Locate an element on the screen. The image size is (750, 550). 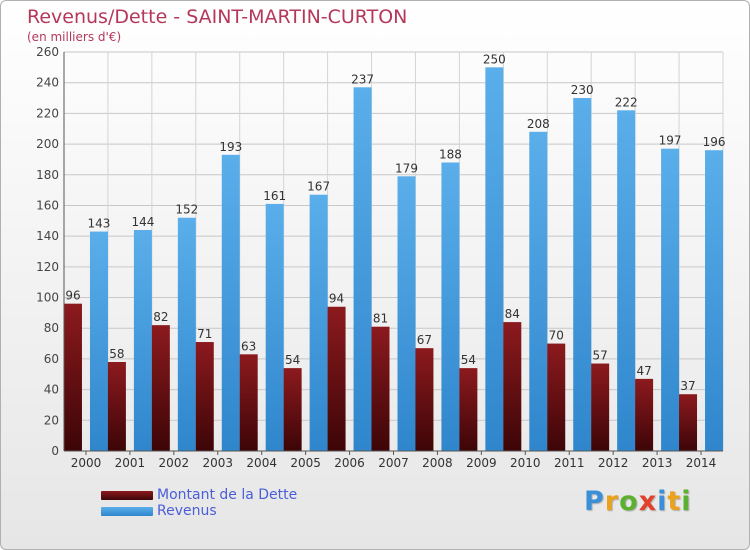
x-tick-label: 2001 is located at coordinates (130, 463).